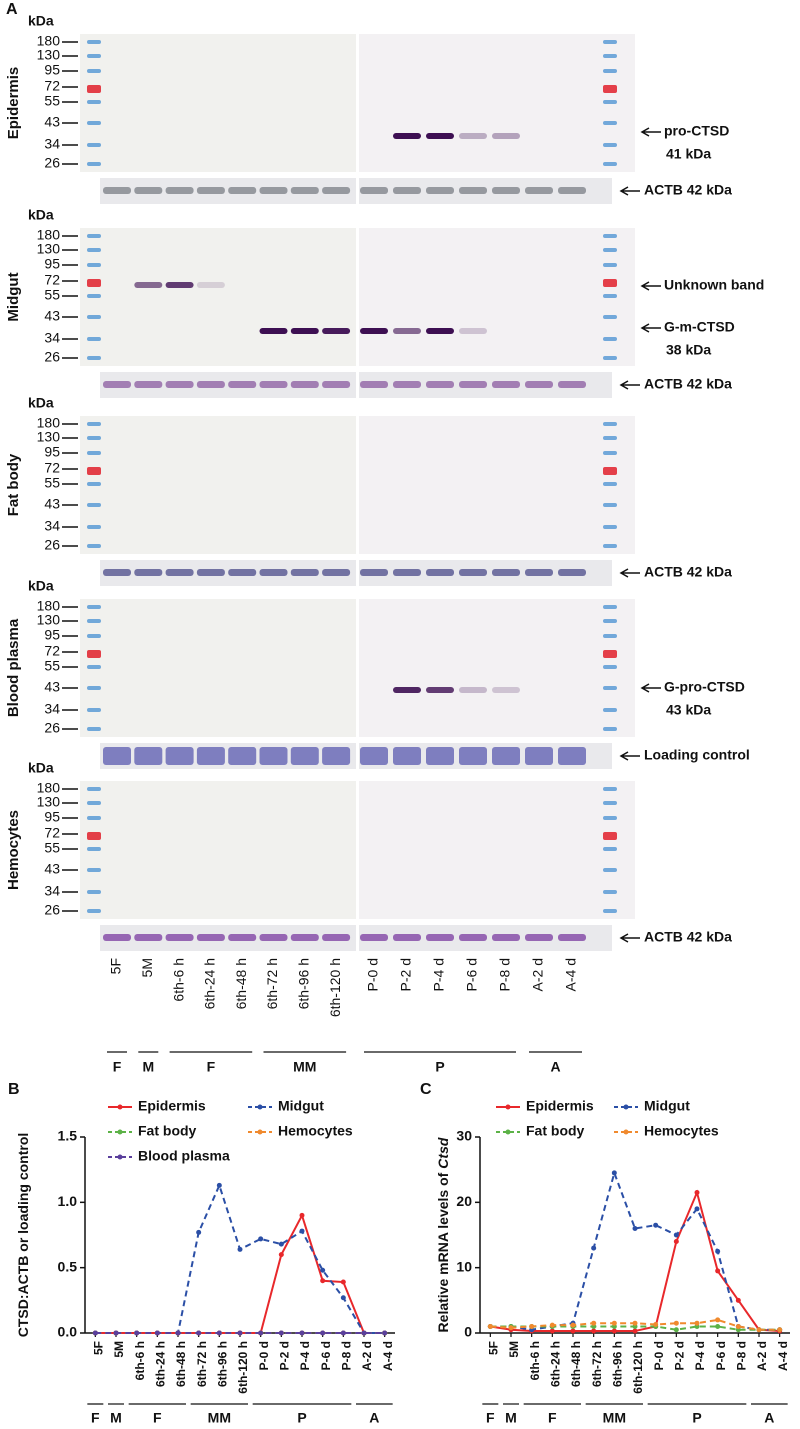 The height and width of the screenshot is (1429, 800). I want to click on group-label: A, so click(555, 1067).